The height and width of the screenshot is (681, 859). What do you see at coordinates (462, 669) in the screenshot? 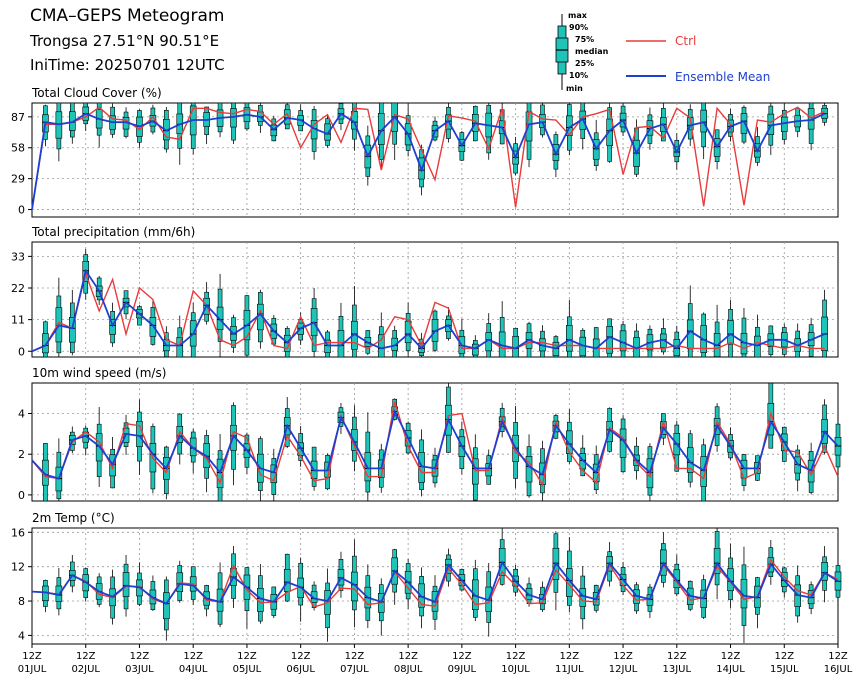
I see `x-tick-date-label: 09JUL` at bounding box center [462, 669].